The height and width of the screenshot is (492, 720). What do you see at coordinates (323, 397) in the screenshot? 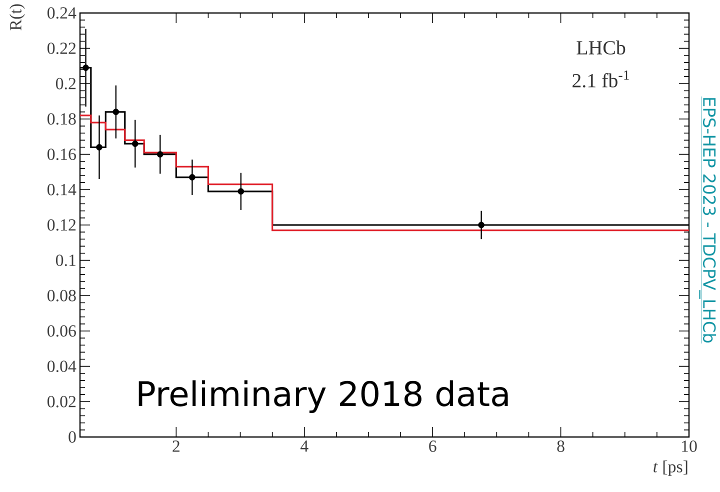
I see `annotation: Preliminary 2018 data` at bounding box center [323, 397].